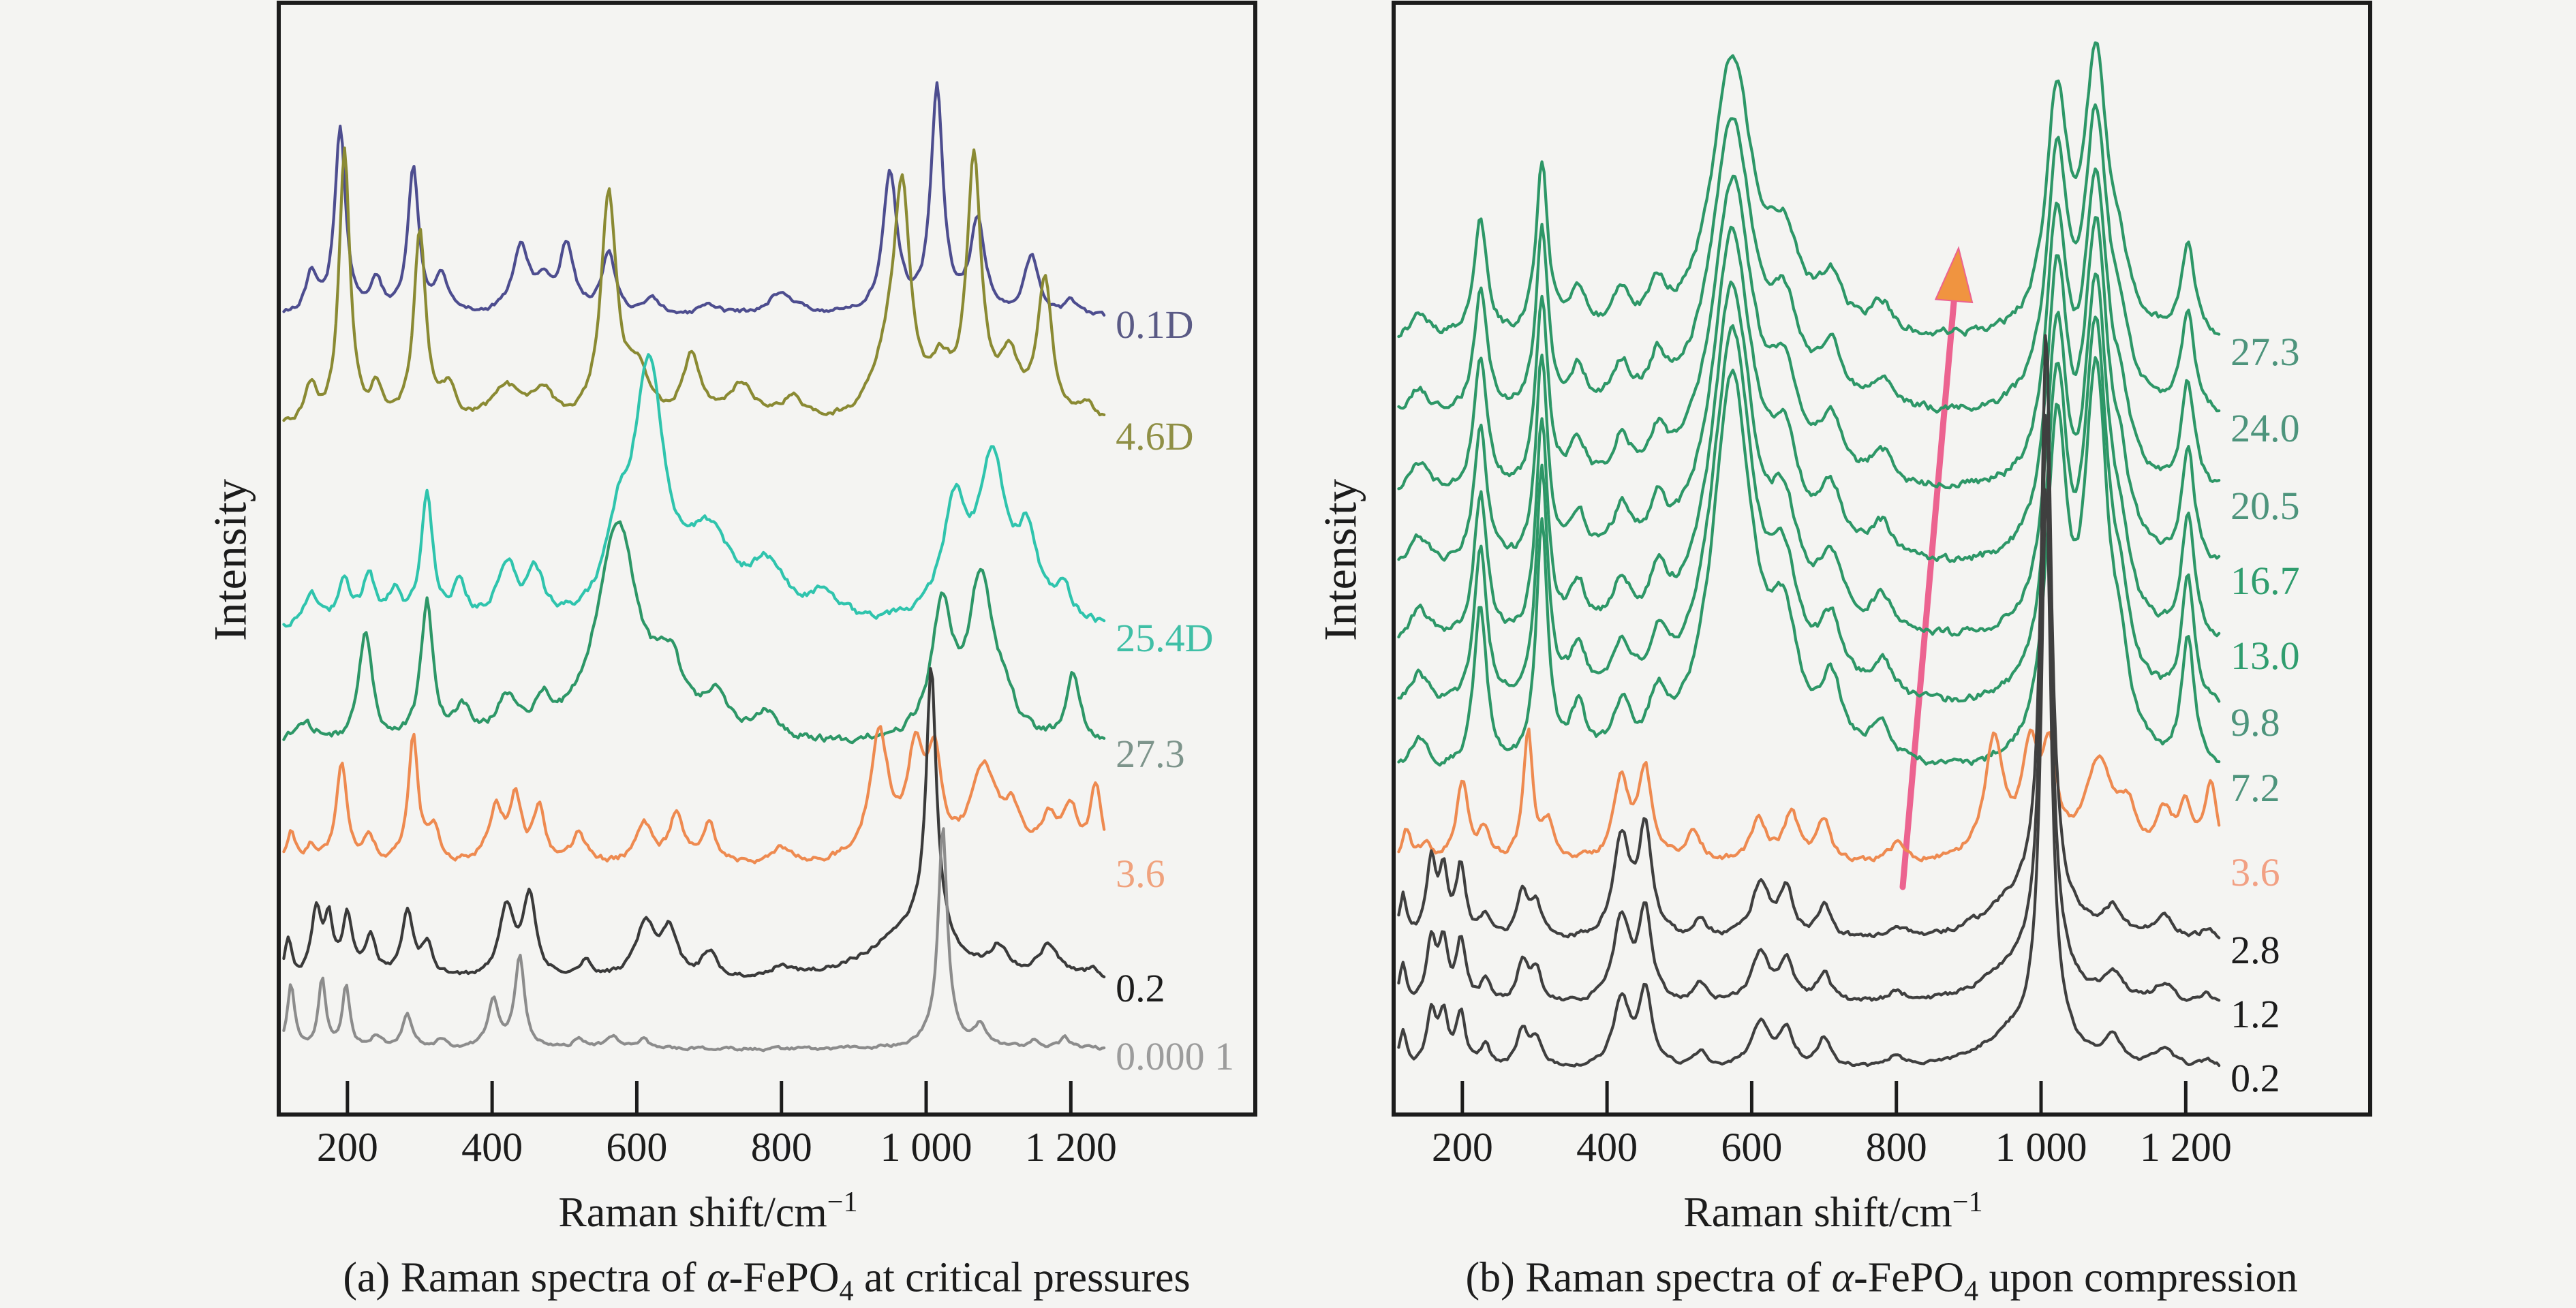 The image size is (2576, 1308). Describe the element at coordinates (1150, 754) in the screenshot. I see `spectrum-label-a-27.3: 27.3` at that location.